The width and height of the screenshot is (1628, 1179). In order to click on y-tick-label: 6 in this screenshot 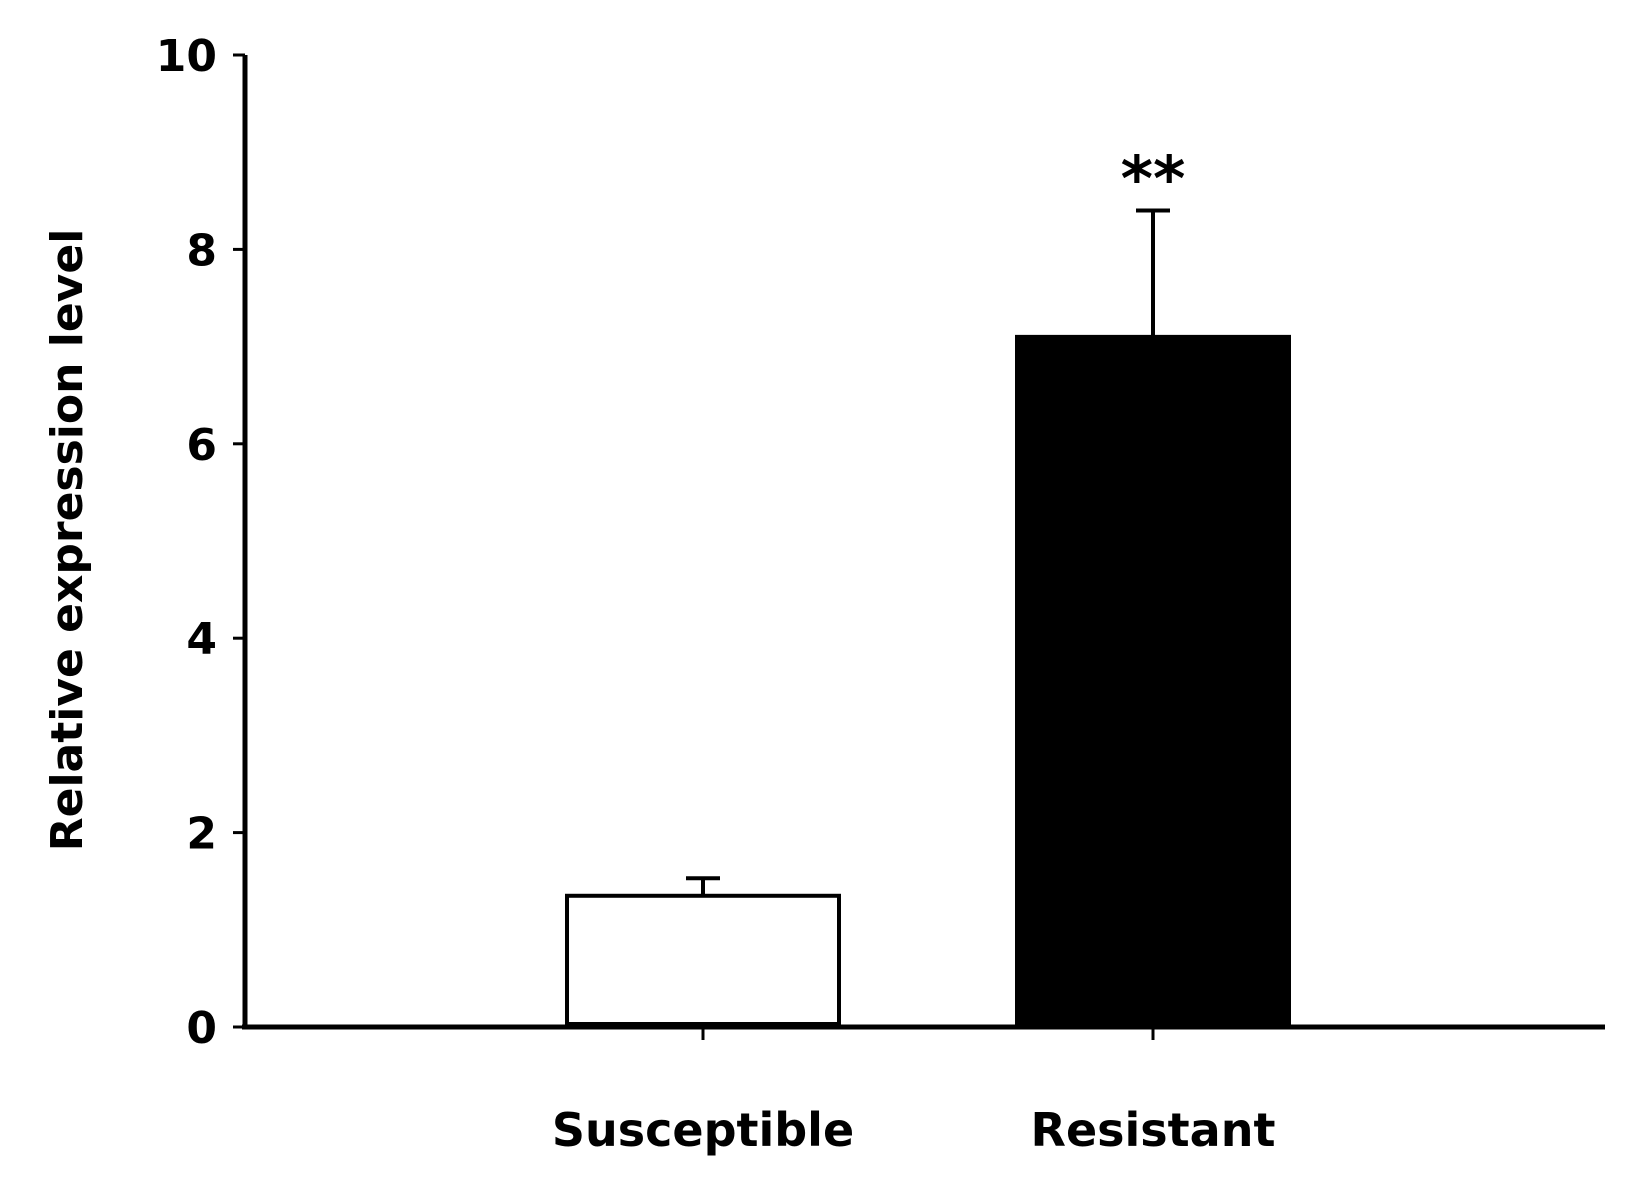, I will do `click(201, 445)`.